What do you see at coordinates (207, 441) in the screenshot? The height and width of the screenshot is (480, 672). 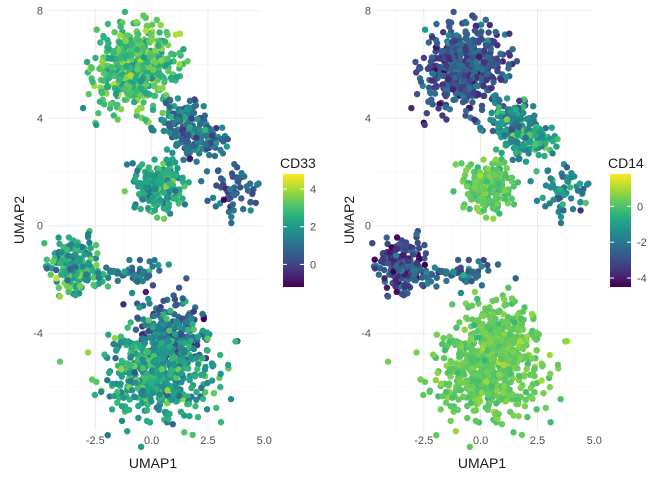 I see `x-tick-label: 2.5` at bounding box center [207, 441].